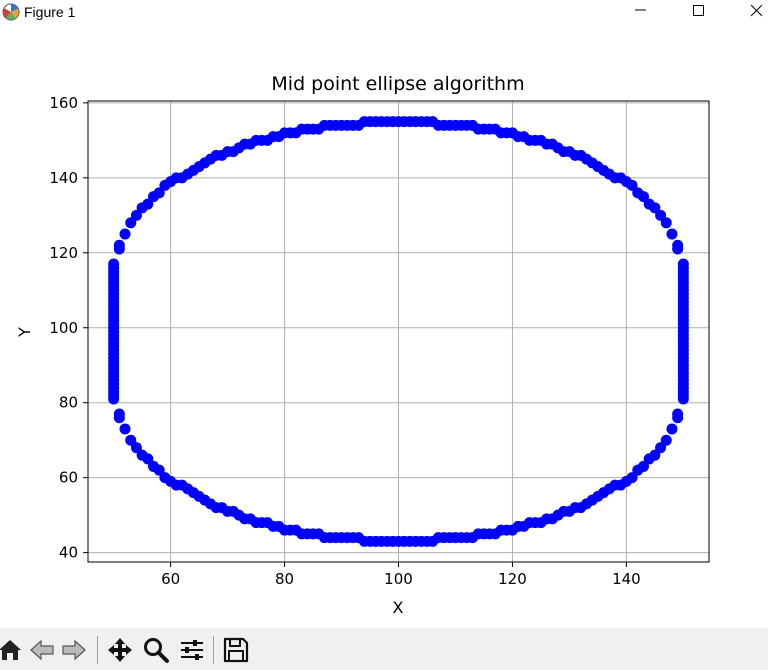  I want to click on back-button, so click(42, 650).